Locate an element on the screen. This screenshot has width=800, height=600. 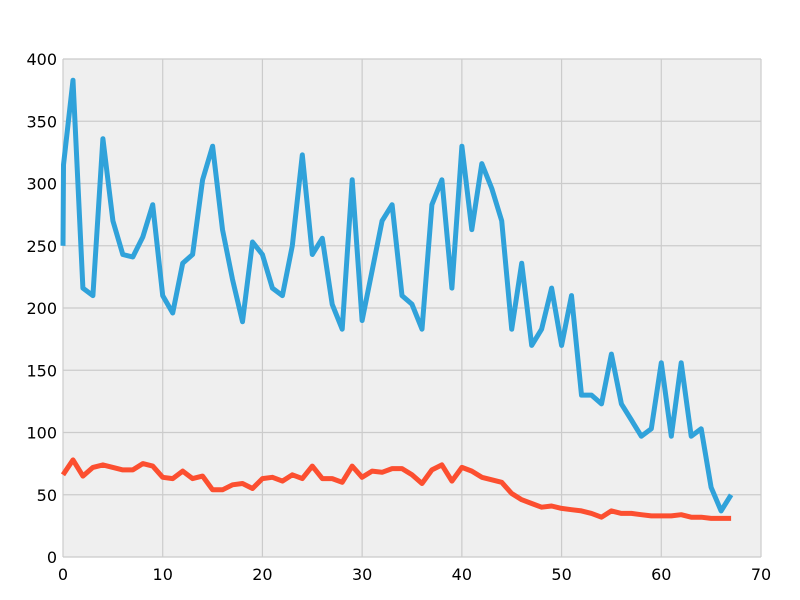
x-tick-label: 40 is located at coordinates (462, 574).